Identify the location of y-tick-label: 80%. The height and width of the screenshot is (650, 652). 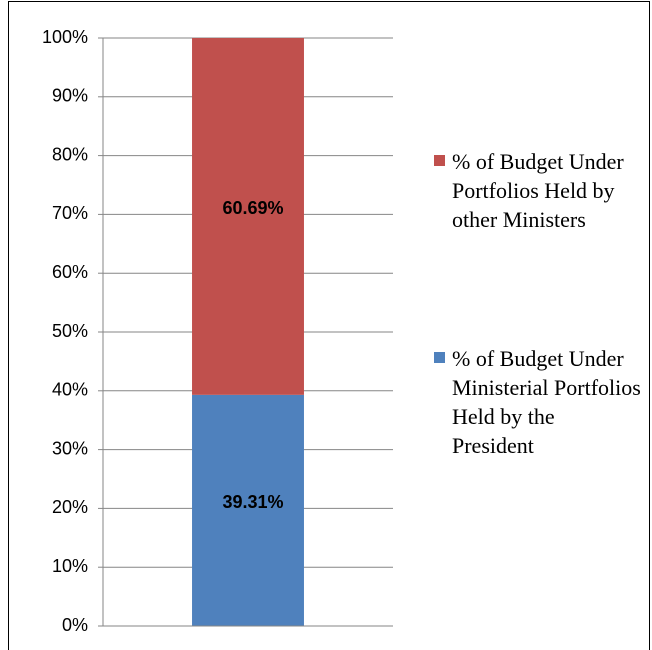
(70, 154).